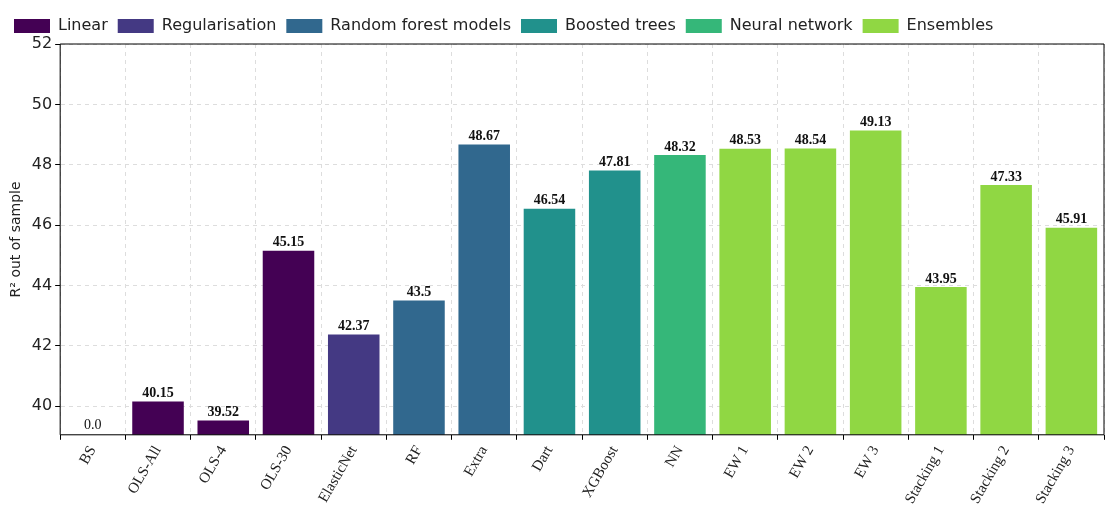 The width and height of the screenshot is (1106, 510). Describe the element at coordinates (614, 162) in the screenshot. I see `data-label: 47.81` at that location.